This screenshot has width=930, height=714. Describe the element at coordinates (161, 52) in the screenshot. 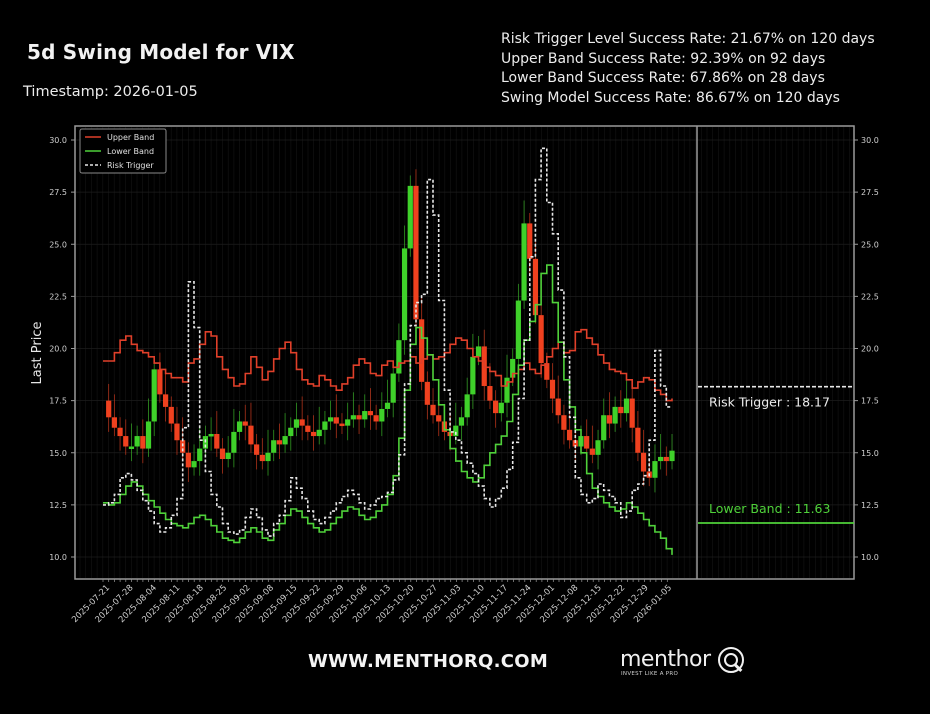

I see `chart-title: 5d Swing Model for VIX` at that location.